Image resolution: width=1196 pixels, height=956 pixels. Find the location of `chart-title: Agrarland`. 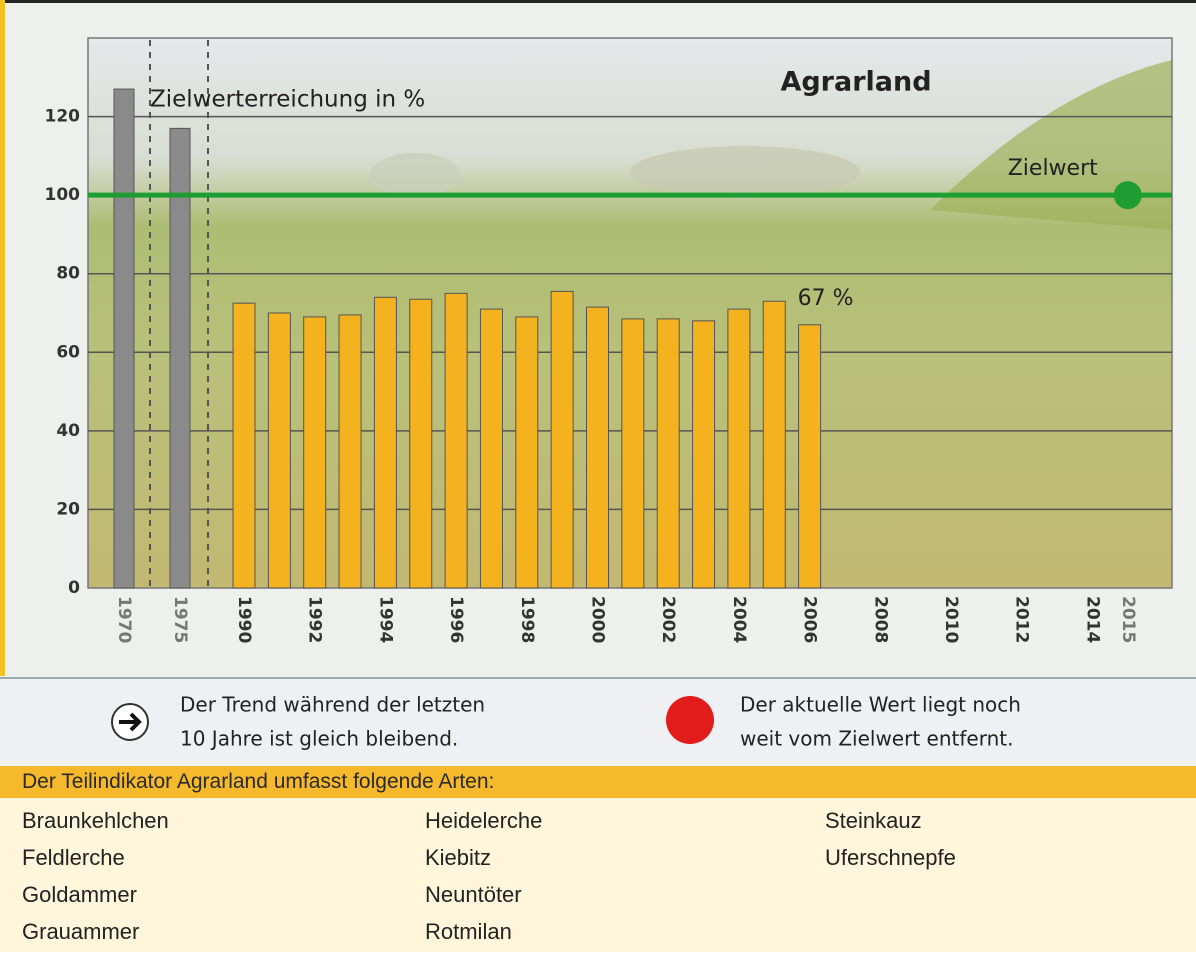

chart-title: Agrarland is located at coordinates (855, 82).